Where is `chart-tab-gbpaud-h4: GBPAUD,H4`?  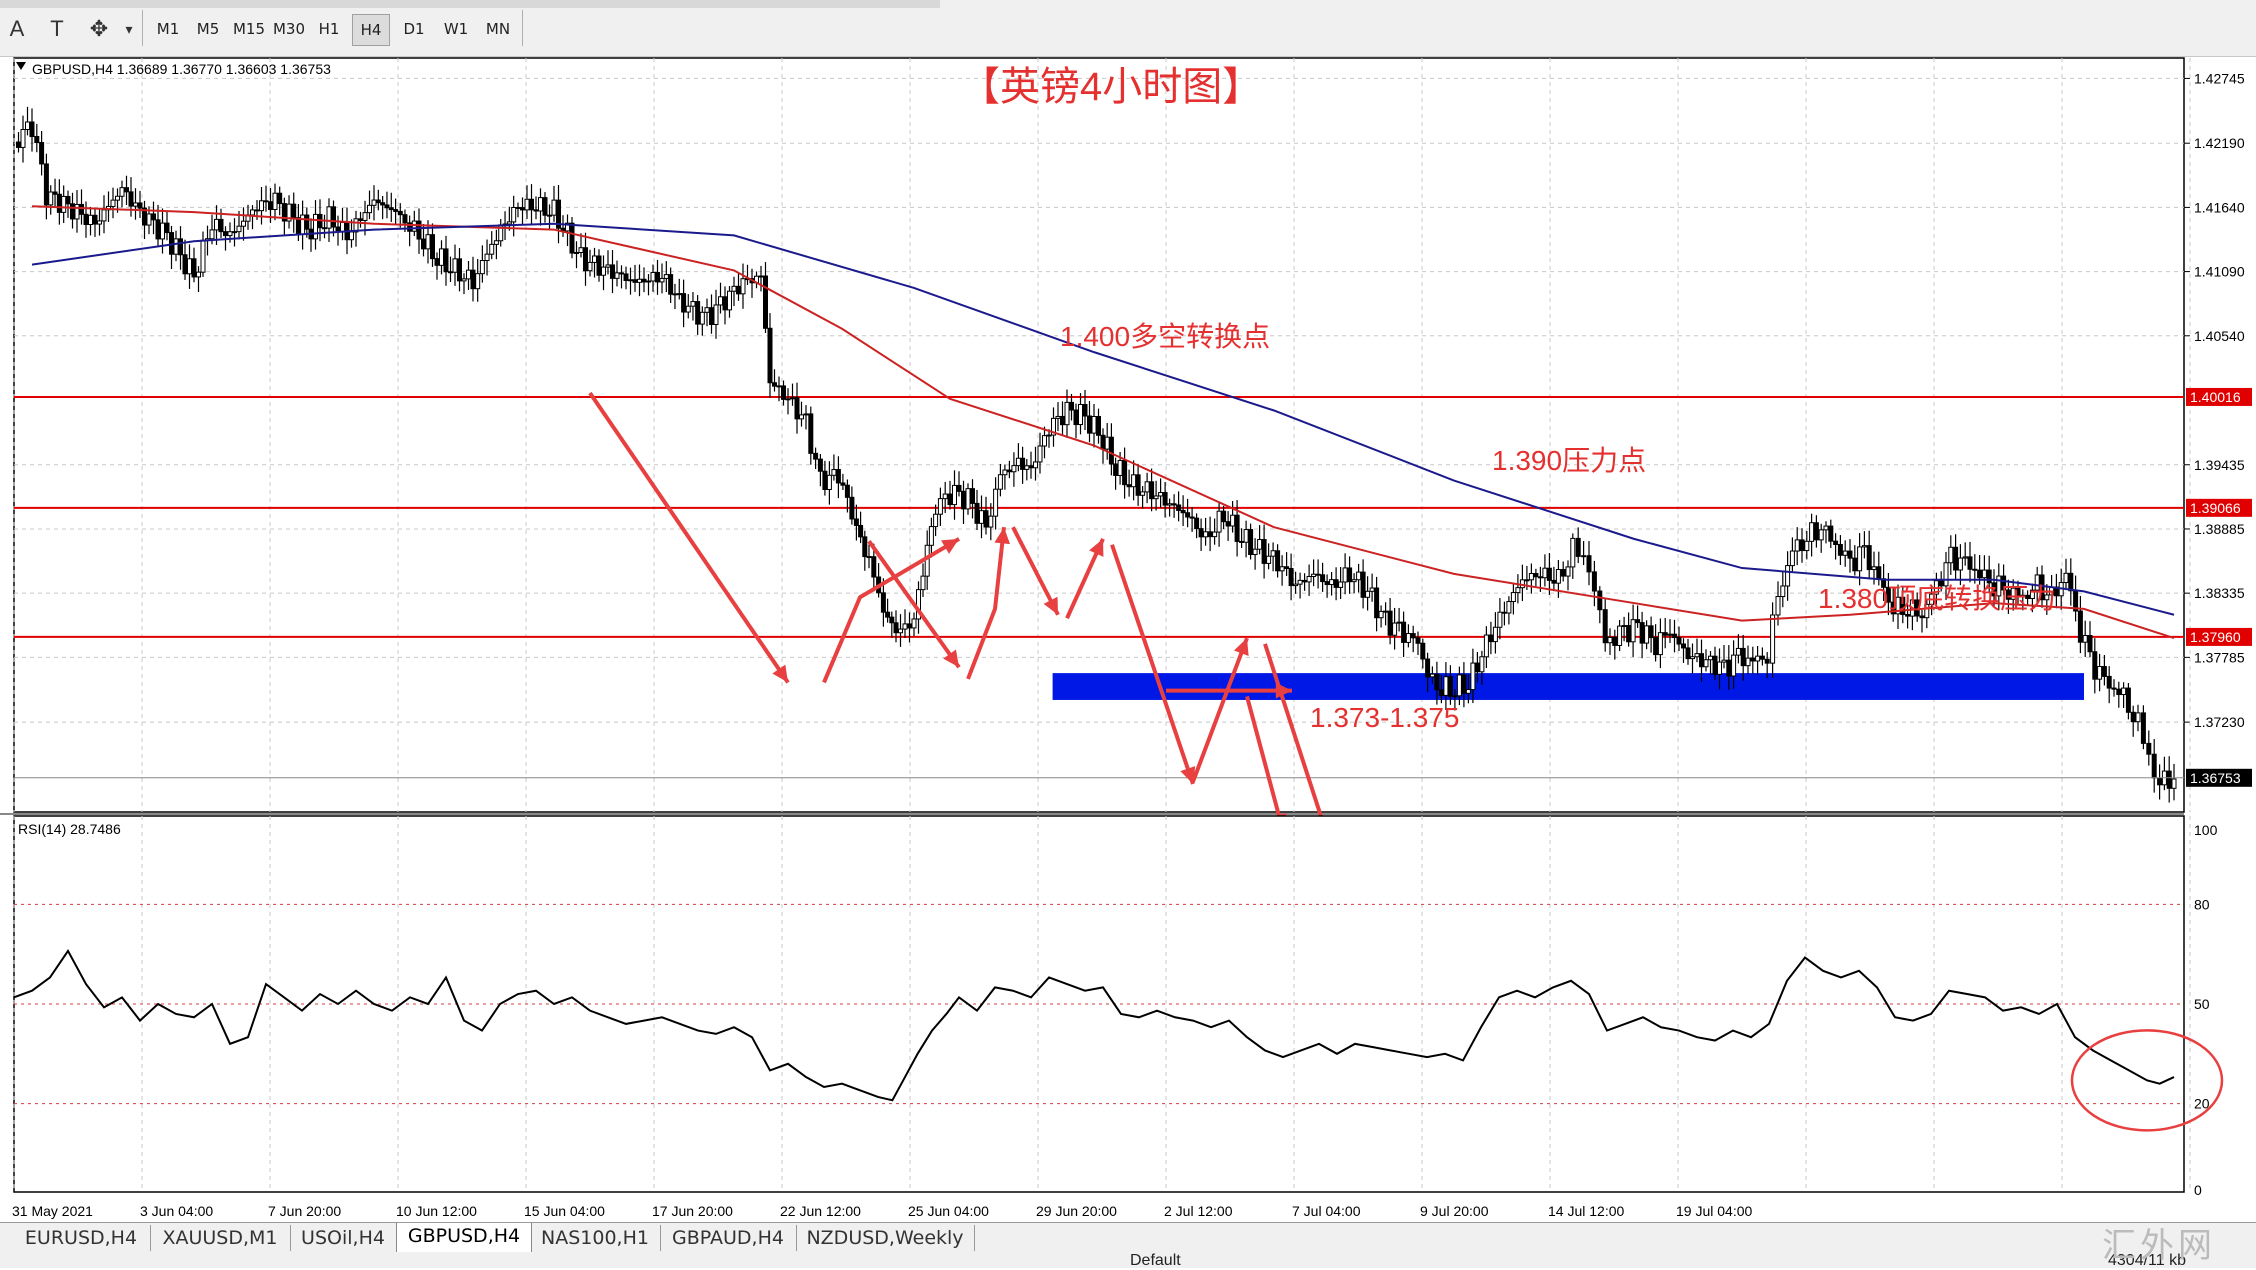
chart-tab-gbpaud-h4: GBPAUD,H4 is located at coordinates (728, 1238).